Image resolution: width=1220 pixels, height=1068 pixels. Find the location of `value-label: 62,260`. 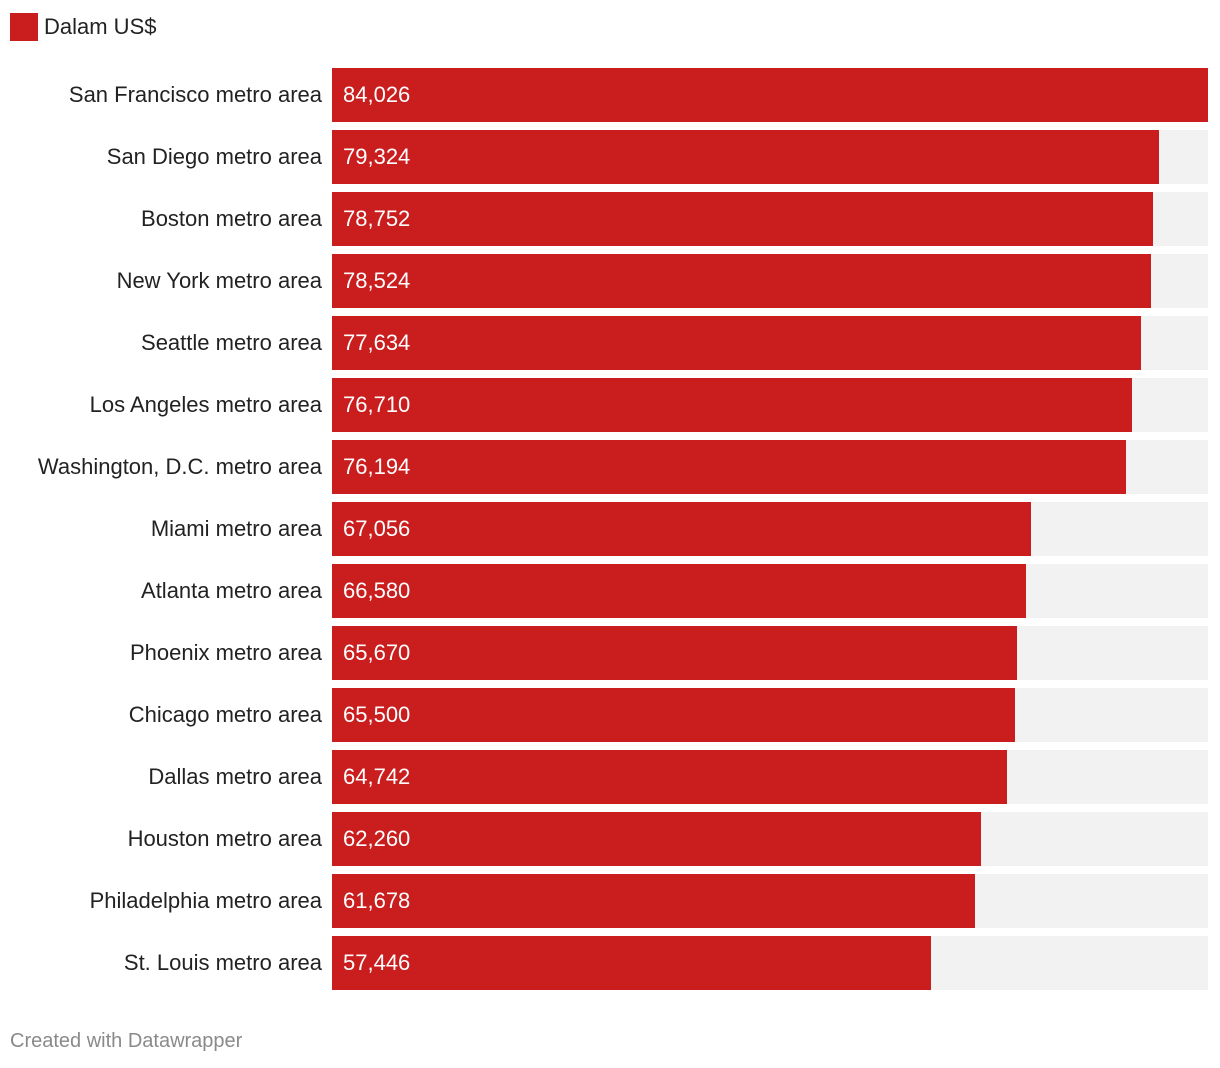

value-label: 62,260 is located at coordinates (377, 838).